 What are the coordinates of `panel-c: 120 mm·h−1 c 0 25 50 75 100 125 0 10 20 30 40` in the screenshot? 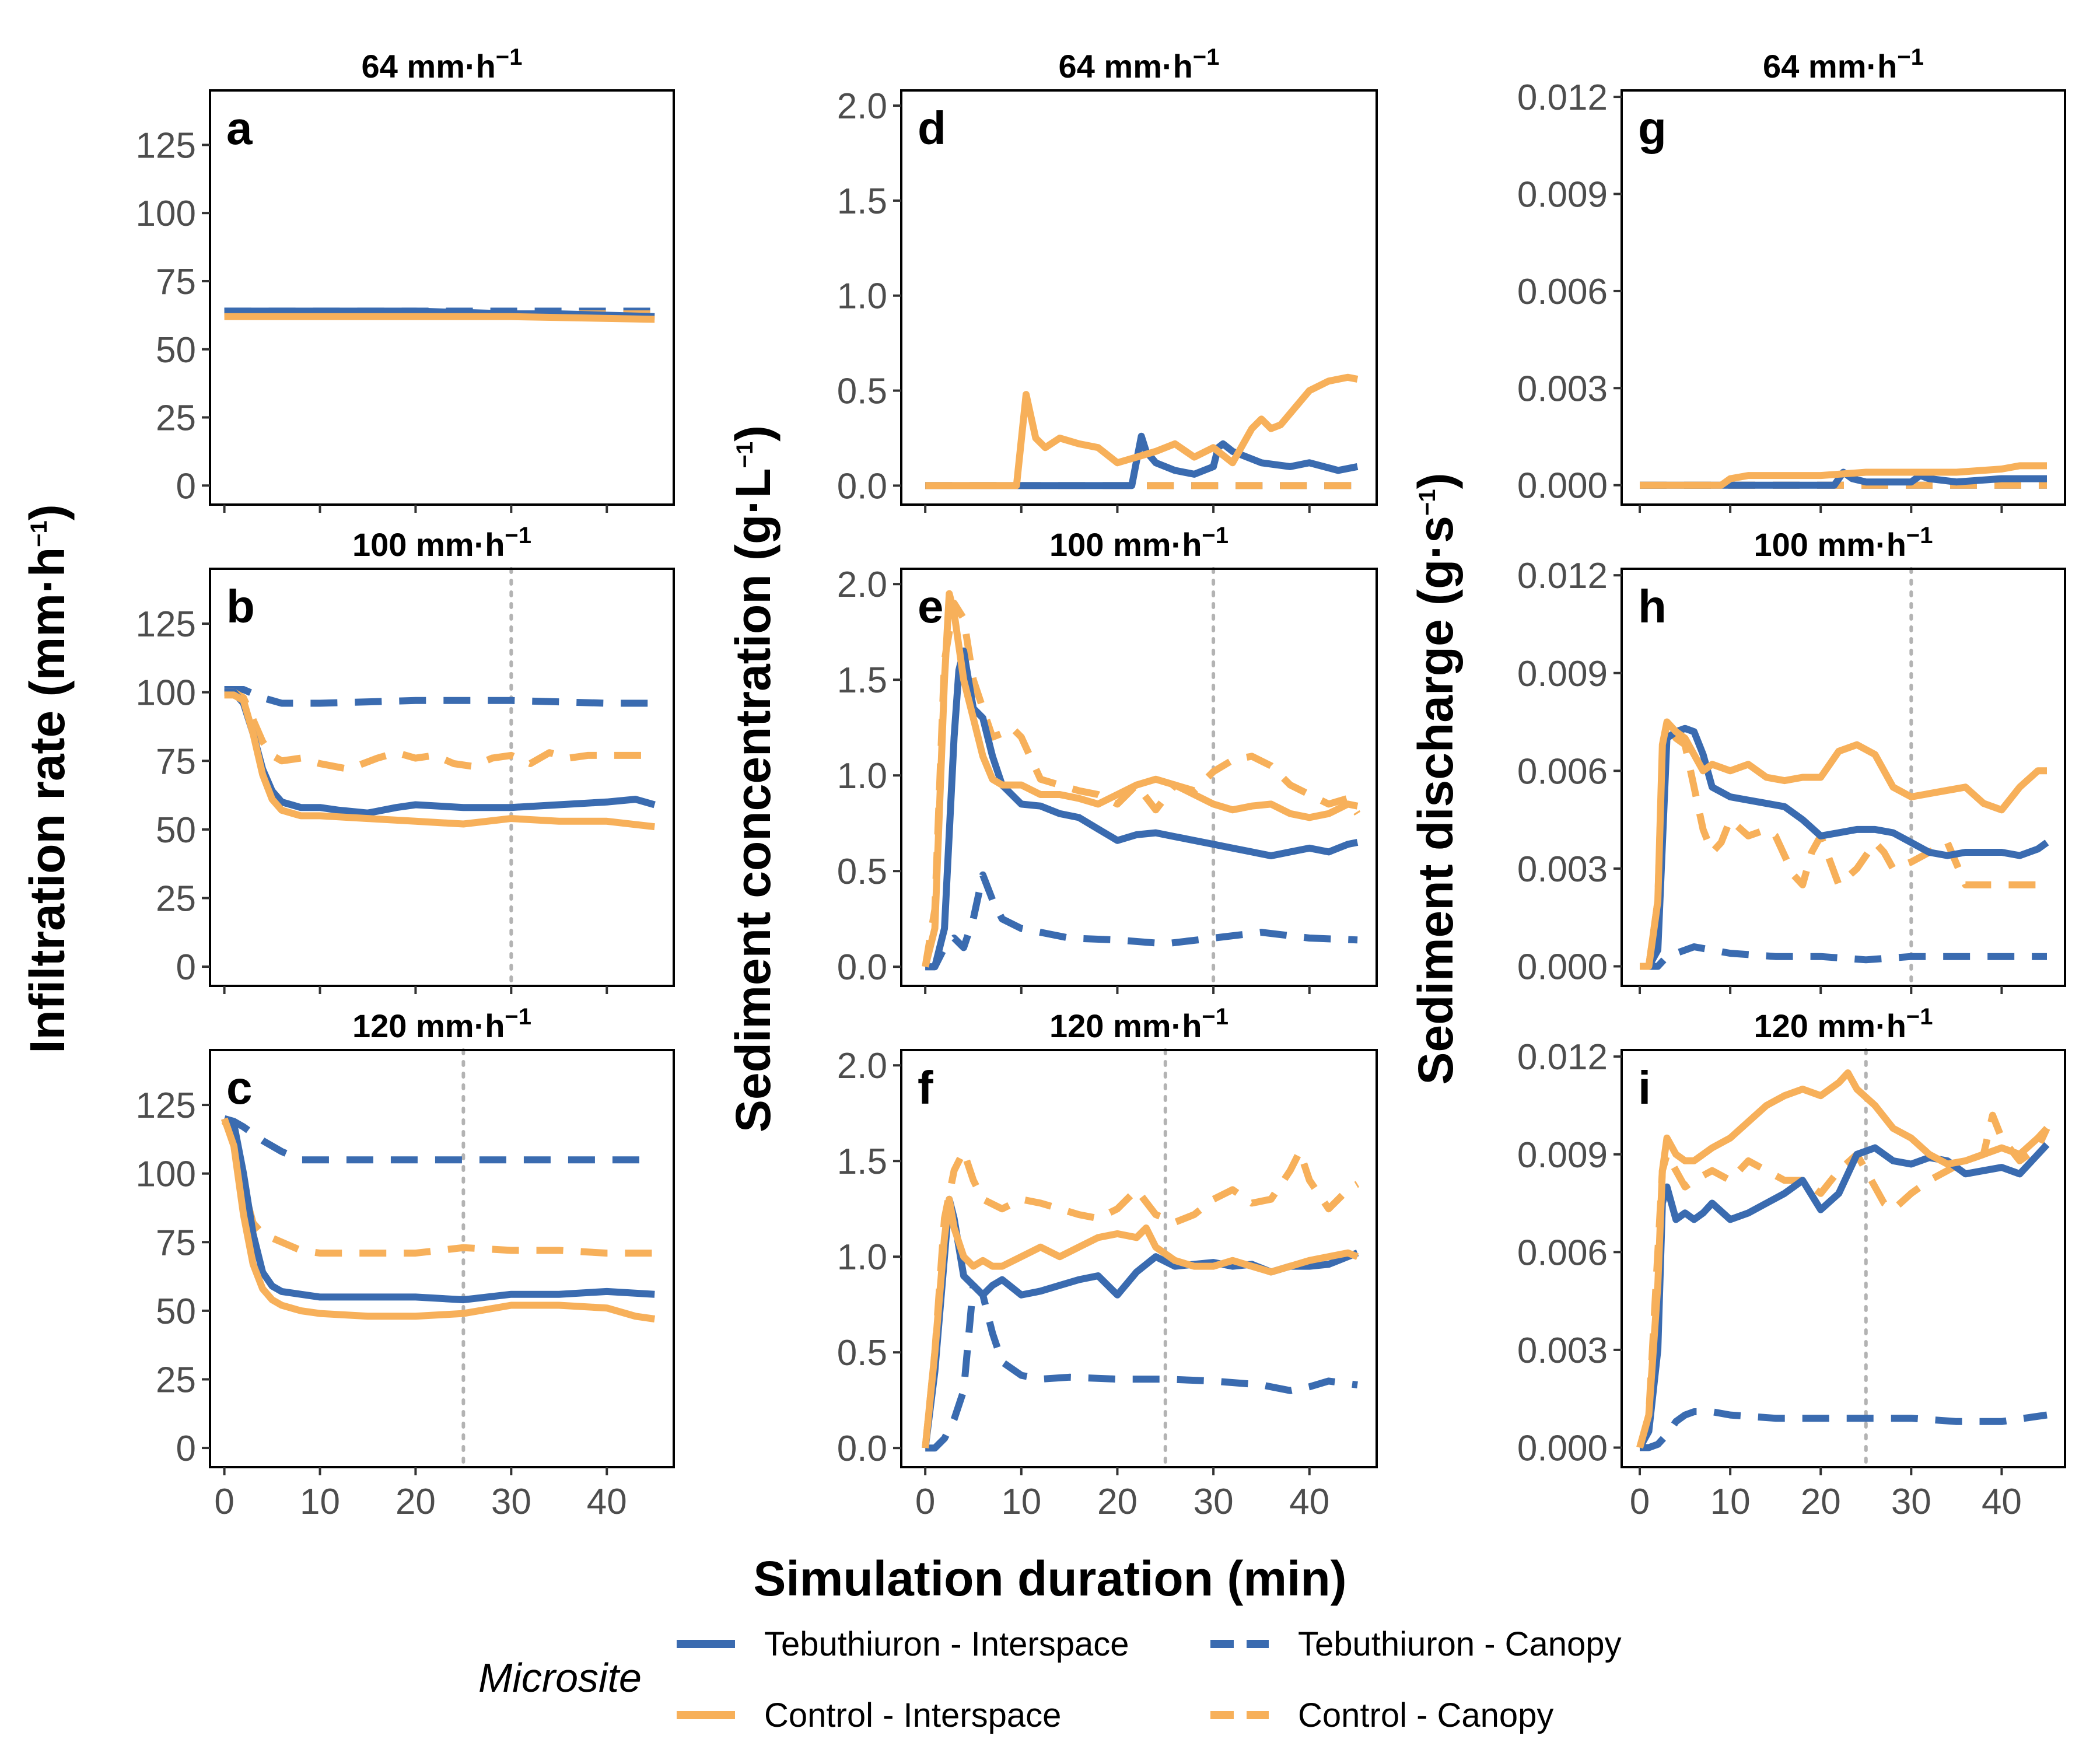 It's located at (405, 1263).